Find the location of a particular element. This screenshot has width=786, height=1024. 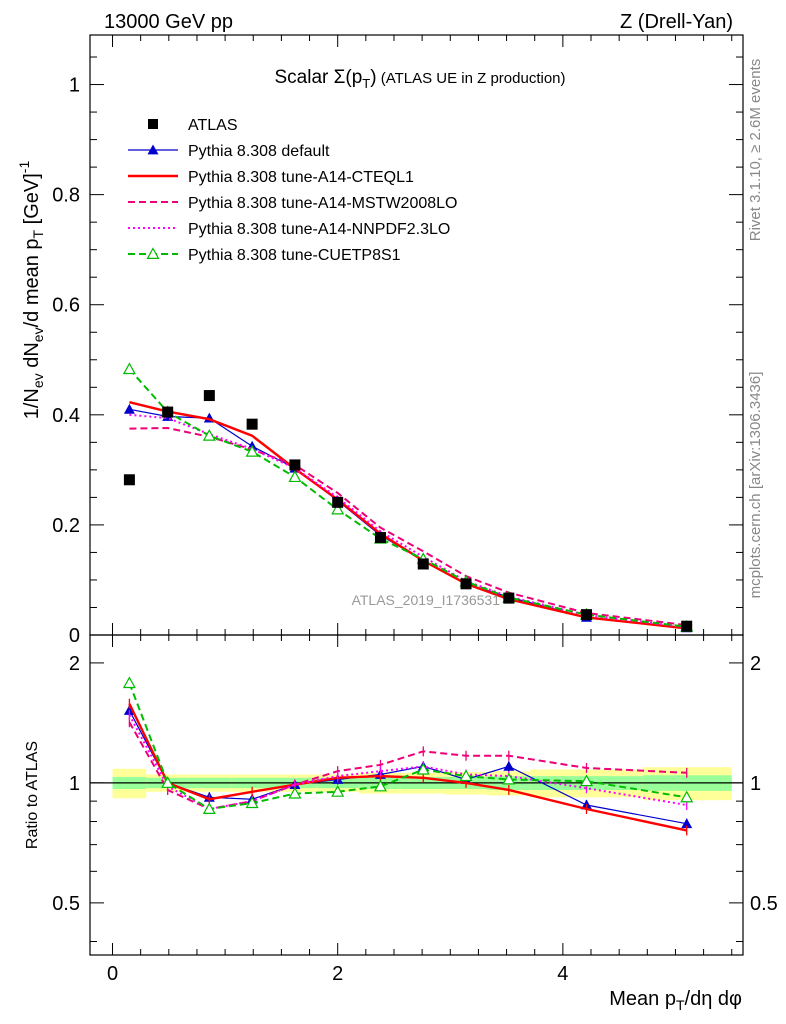

y-tick-label: 0 is located at coordinates (74, 636).